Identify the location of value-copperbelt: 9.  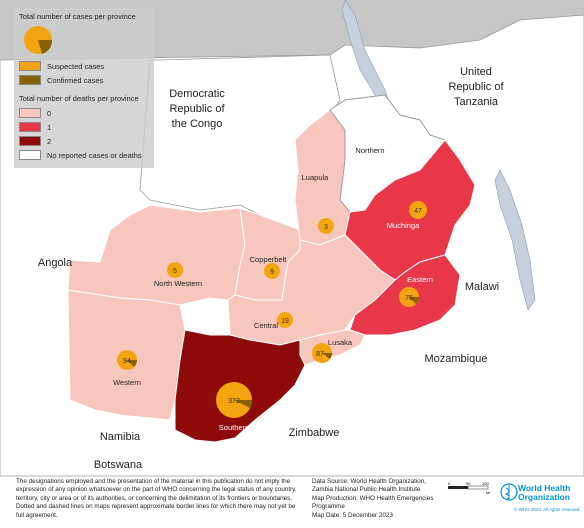
(272, 272).